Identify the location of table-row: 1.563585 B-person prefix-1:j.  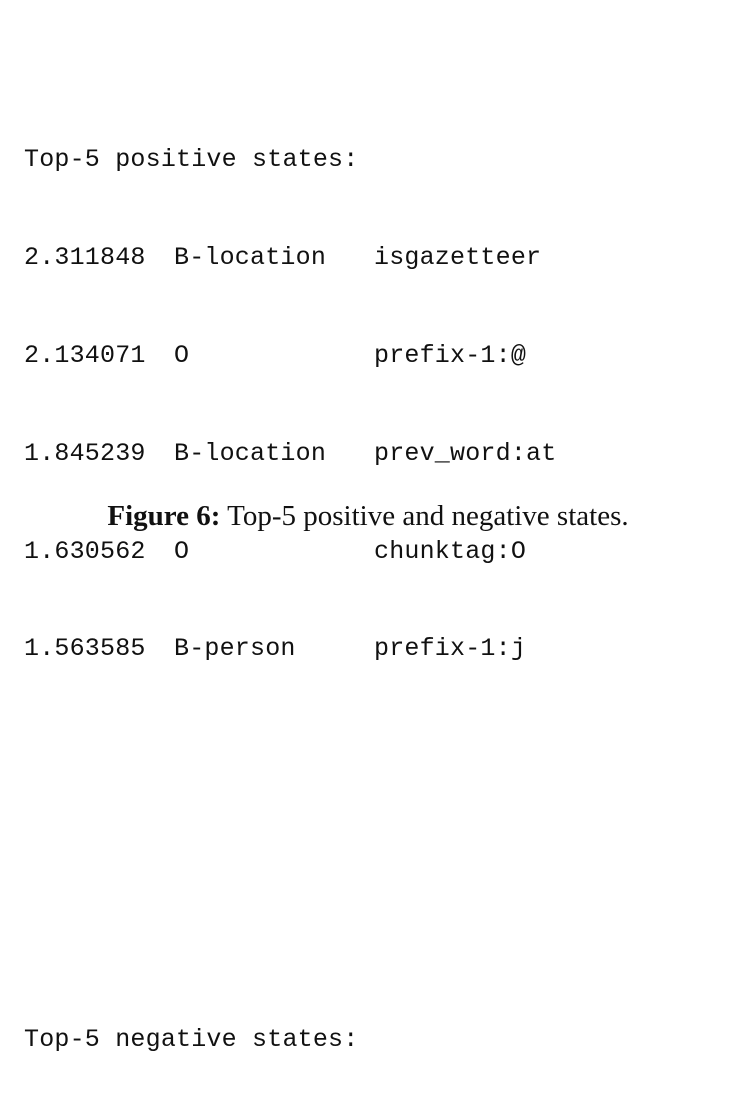
(275, 649).